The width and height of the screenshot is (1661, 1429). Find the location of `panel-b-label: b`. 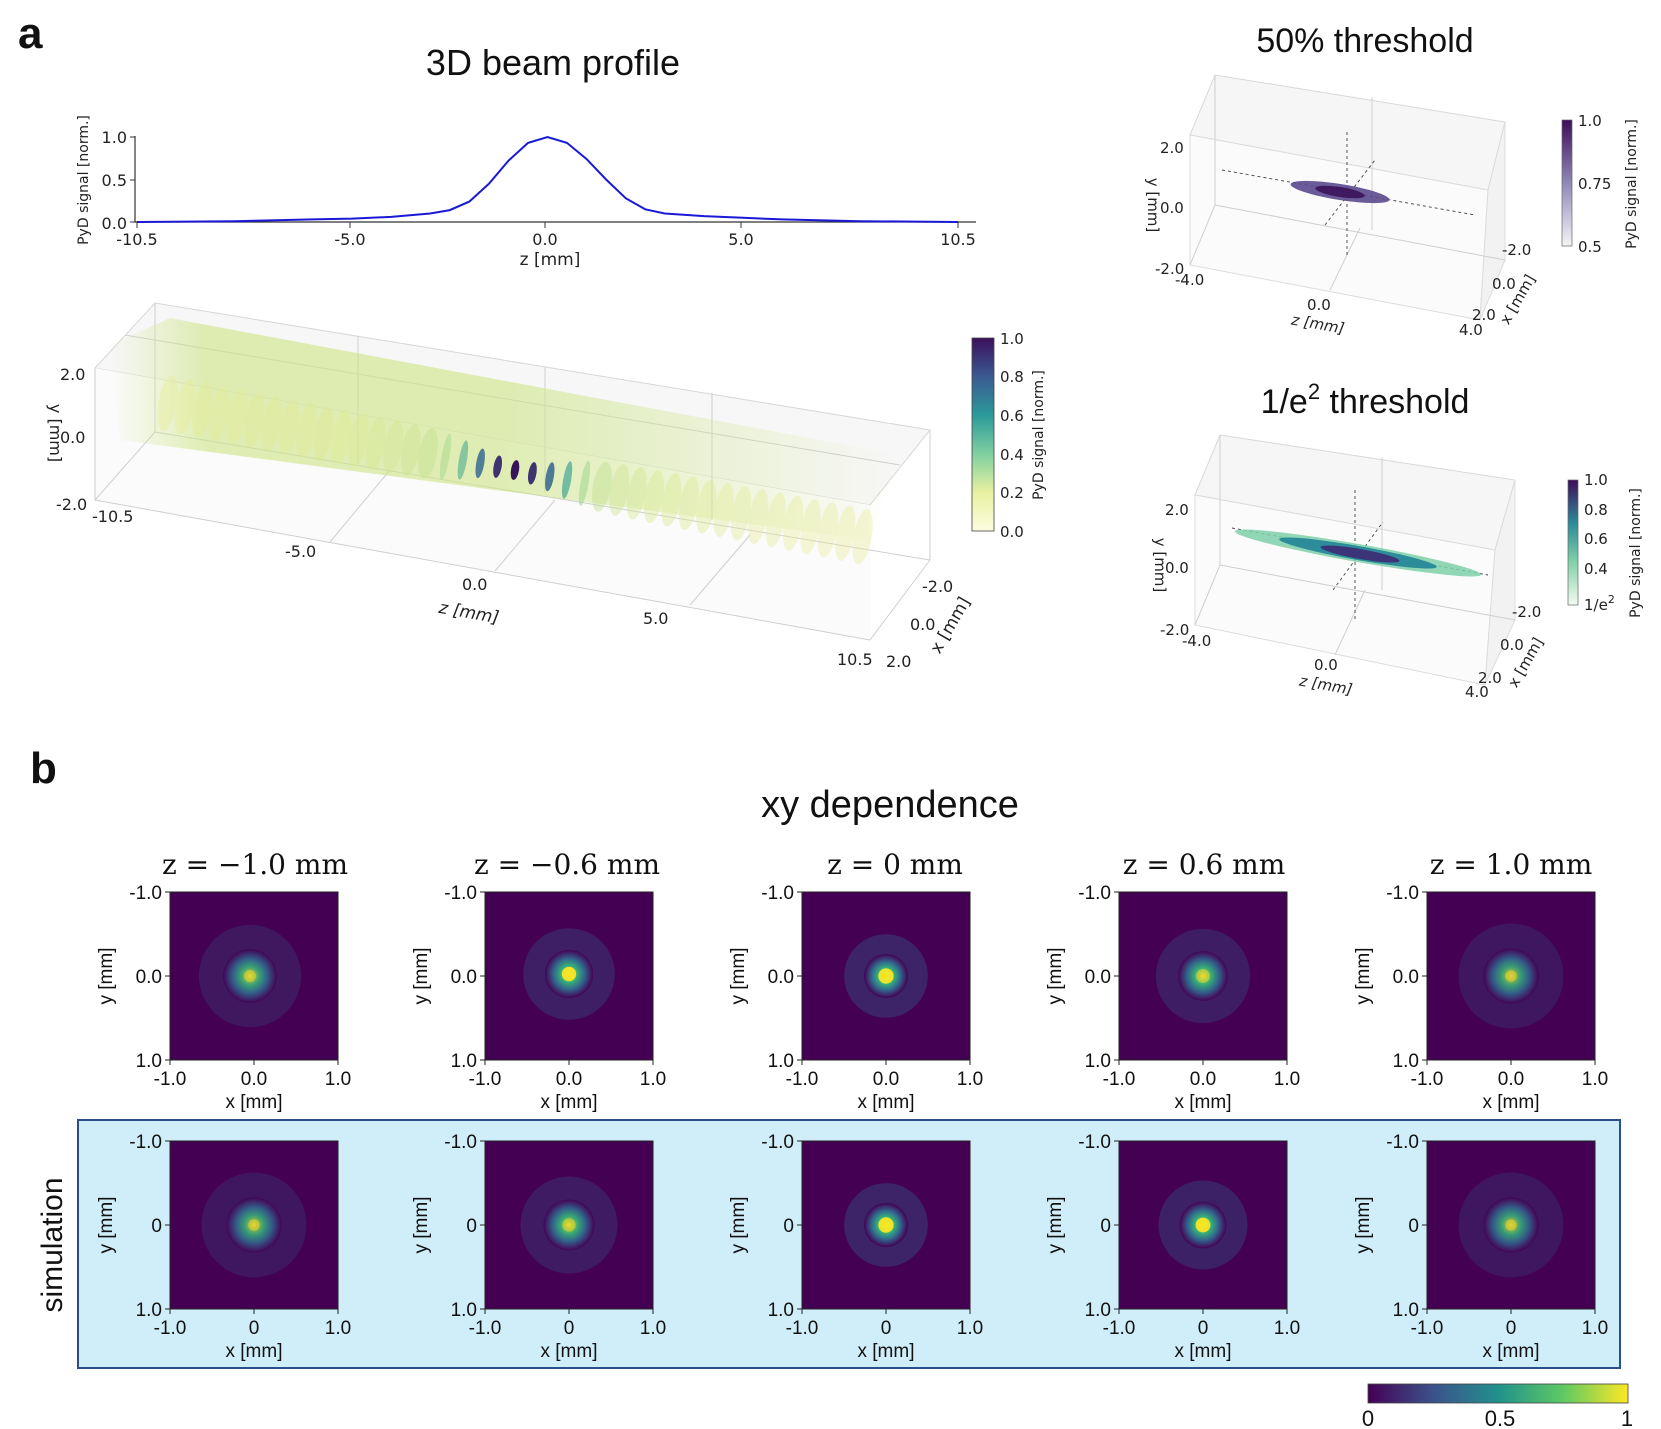

panel-b-label: b is located at coordinates (43, 768).